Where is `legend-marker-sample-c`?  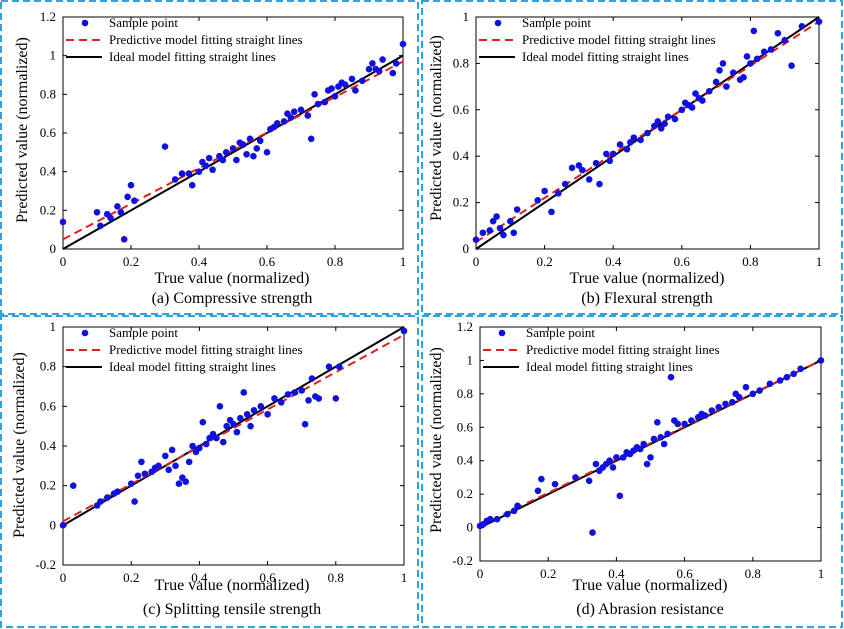
legend-marker-sample-c is located at coordinates (85, 333).